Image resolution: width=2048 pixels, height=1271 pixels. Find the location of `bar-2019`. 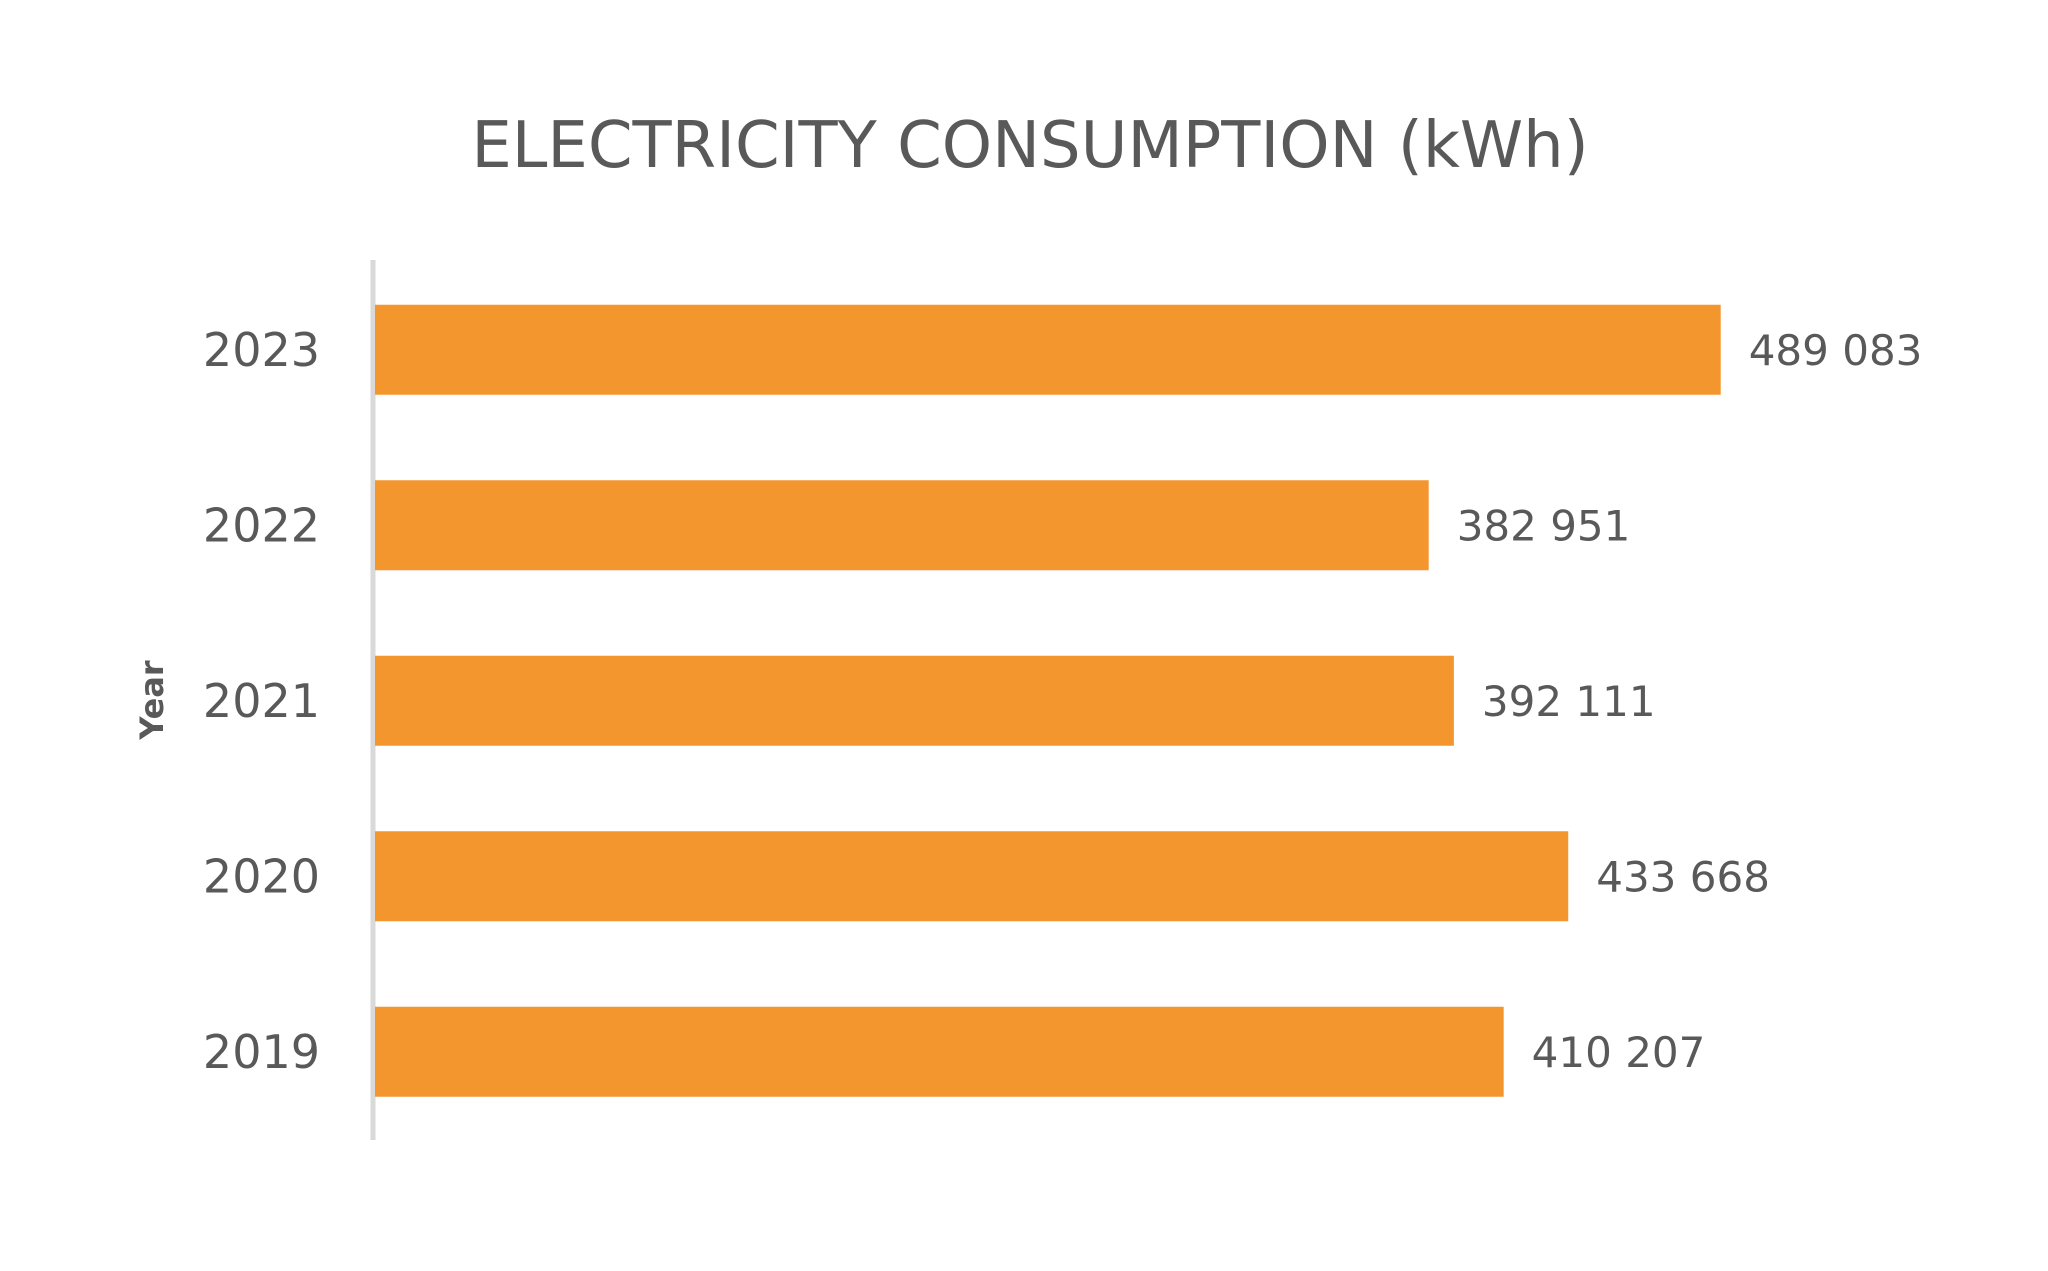

bar-2019 is located at coordinates (939, 1051).